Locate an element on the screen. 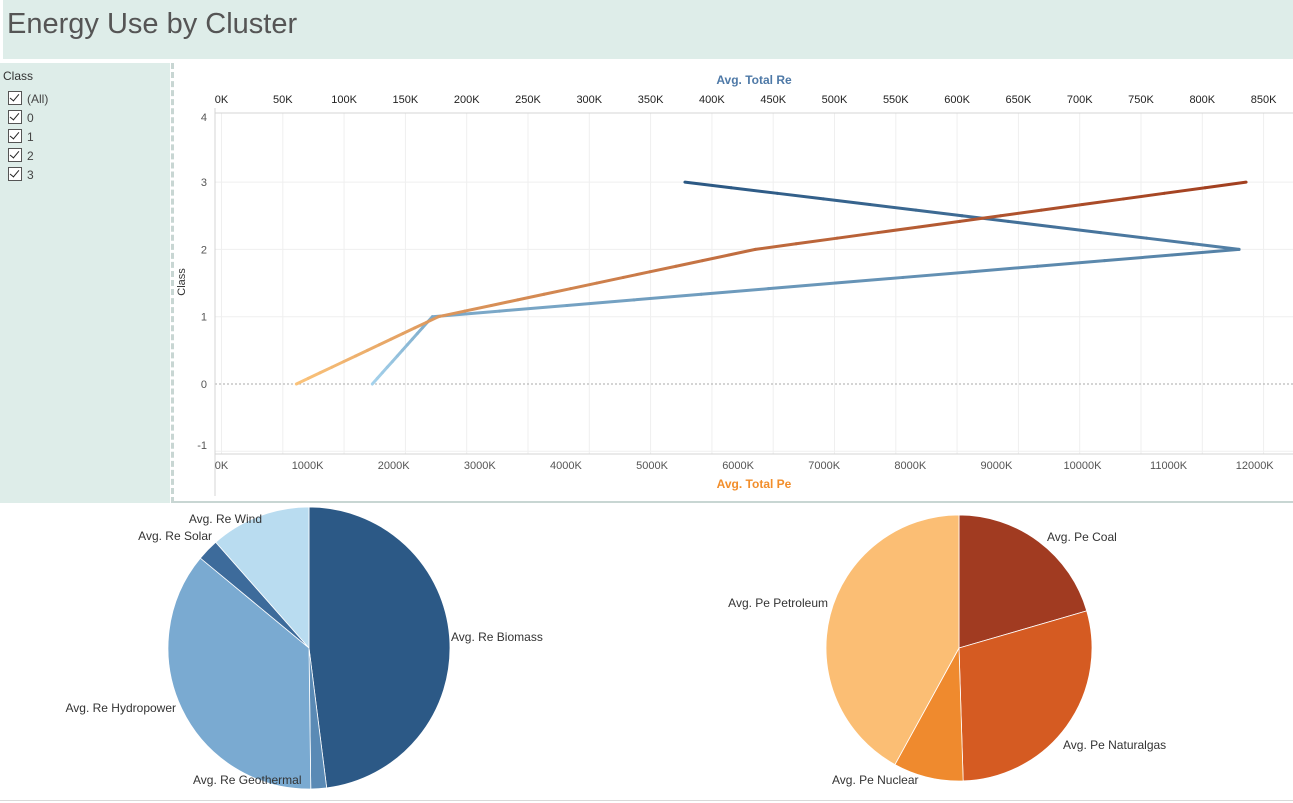 The image size is (1293, 803). x-bottom-tick-label: 10000K is located at coordinates (1083, 466).